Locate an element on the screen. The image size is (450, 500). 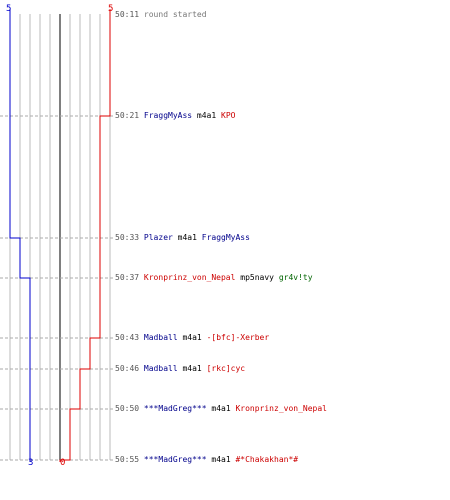
killer-name: Plazer is located at coordinates (158, 237).